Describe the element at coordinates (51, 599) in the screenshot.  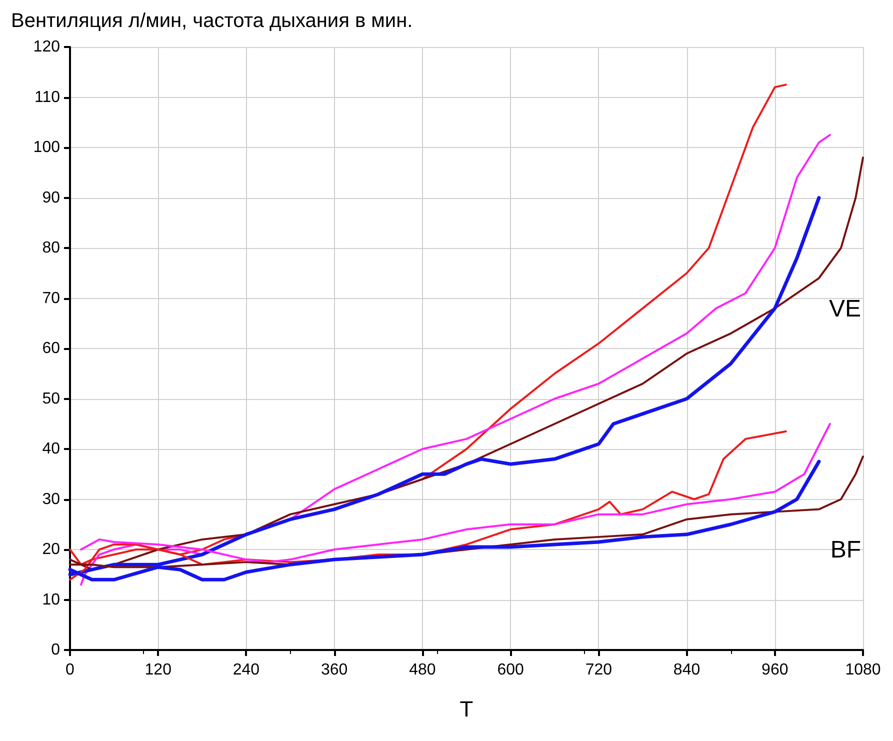
I see `y-tick-label: 10` at that location.